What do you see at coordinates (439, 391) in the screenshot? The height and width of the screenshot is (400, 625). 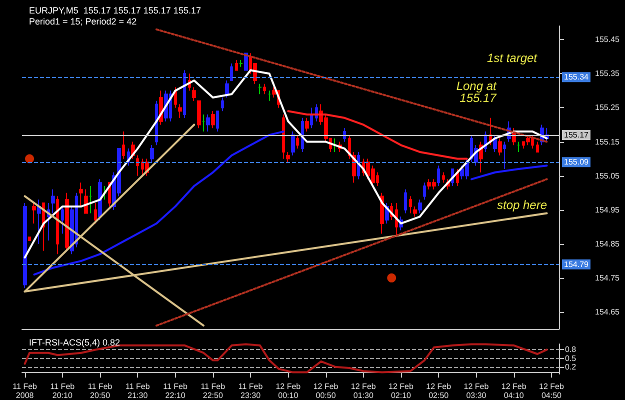 I see `x-tick-label: 12 Feb 02:50` at bounding box center [439, 391].